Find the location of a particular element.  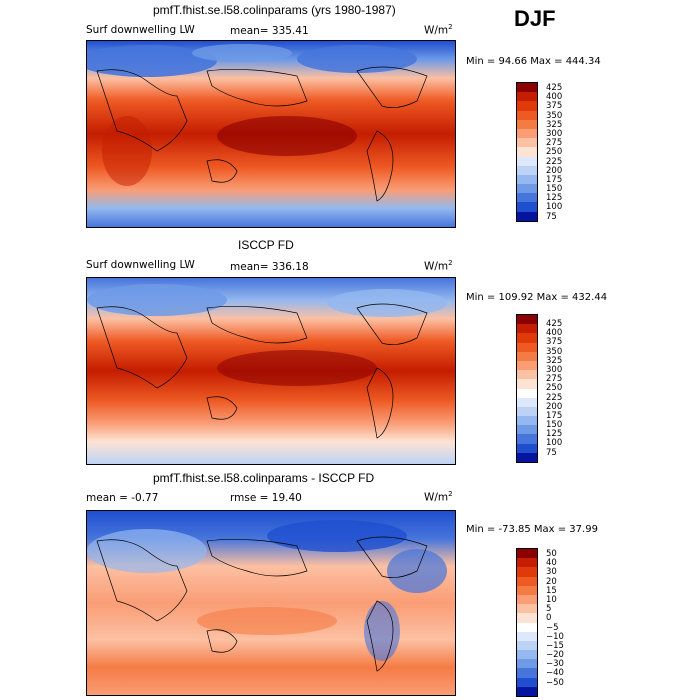

colorbar-level-label: 425 is located at coordinates (554, 88).